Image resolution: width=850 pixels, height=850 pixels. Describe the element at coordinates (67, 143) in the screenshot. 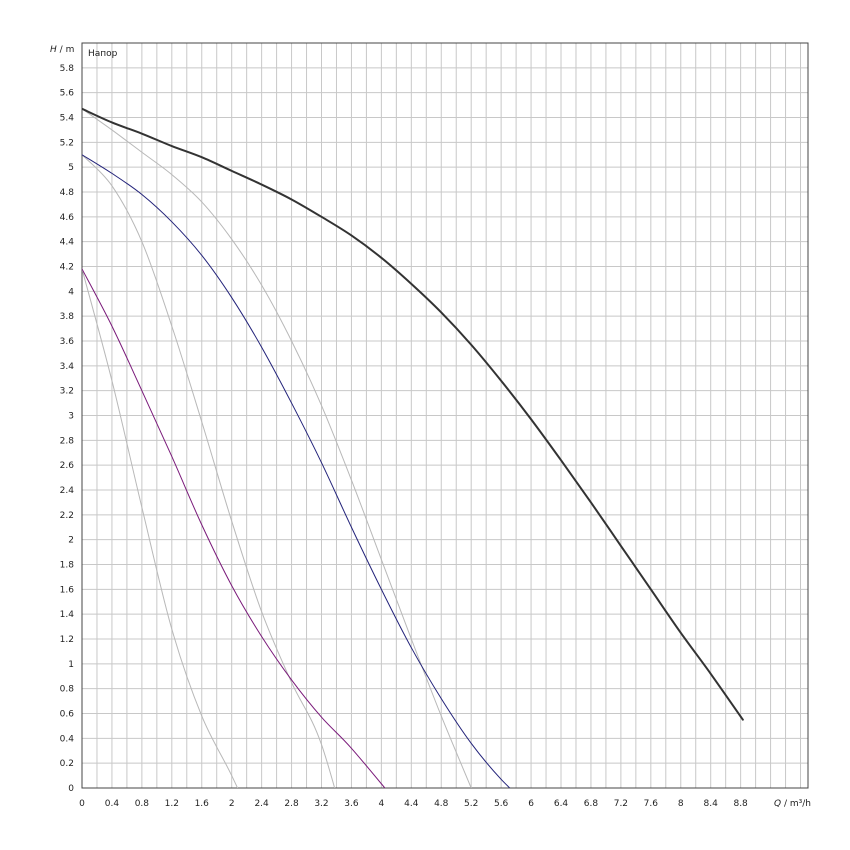

I see `y-tick-label: 5.2` at that location.